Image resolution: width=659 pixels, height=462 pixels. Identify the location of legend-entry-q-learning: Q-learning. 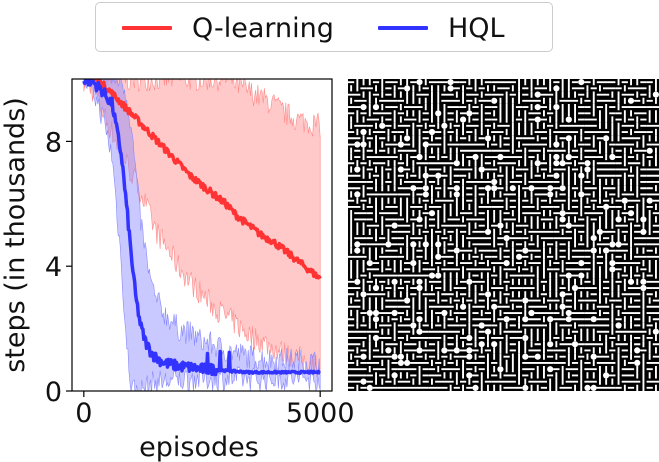
(228, 28).